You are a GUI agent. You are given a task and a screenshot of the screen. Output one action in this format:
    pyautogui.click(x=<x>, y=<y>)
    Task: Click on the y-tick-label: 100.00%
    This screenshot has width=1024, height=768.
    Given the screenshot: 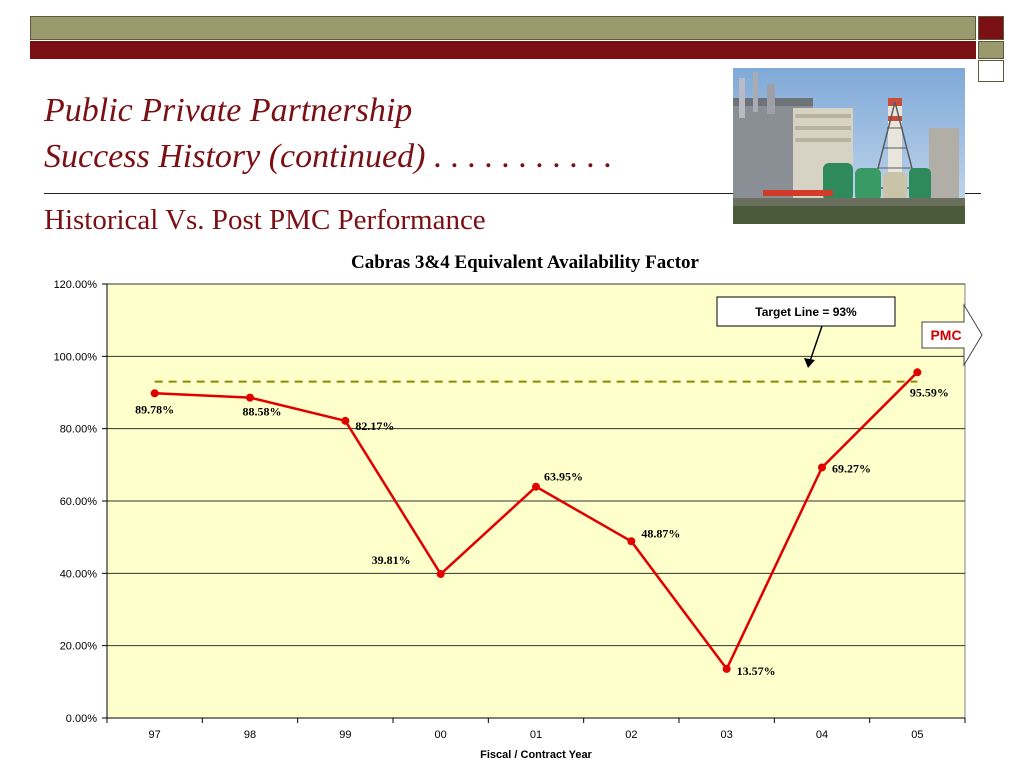 What is the action you would take?
    pyautogui.click(x=76, y=357)
    